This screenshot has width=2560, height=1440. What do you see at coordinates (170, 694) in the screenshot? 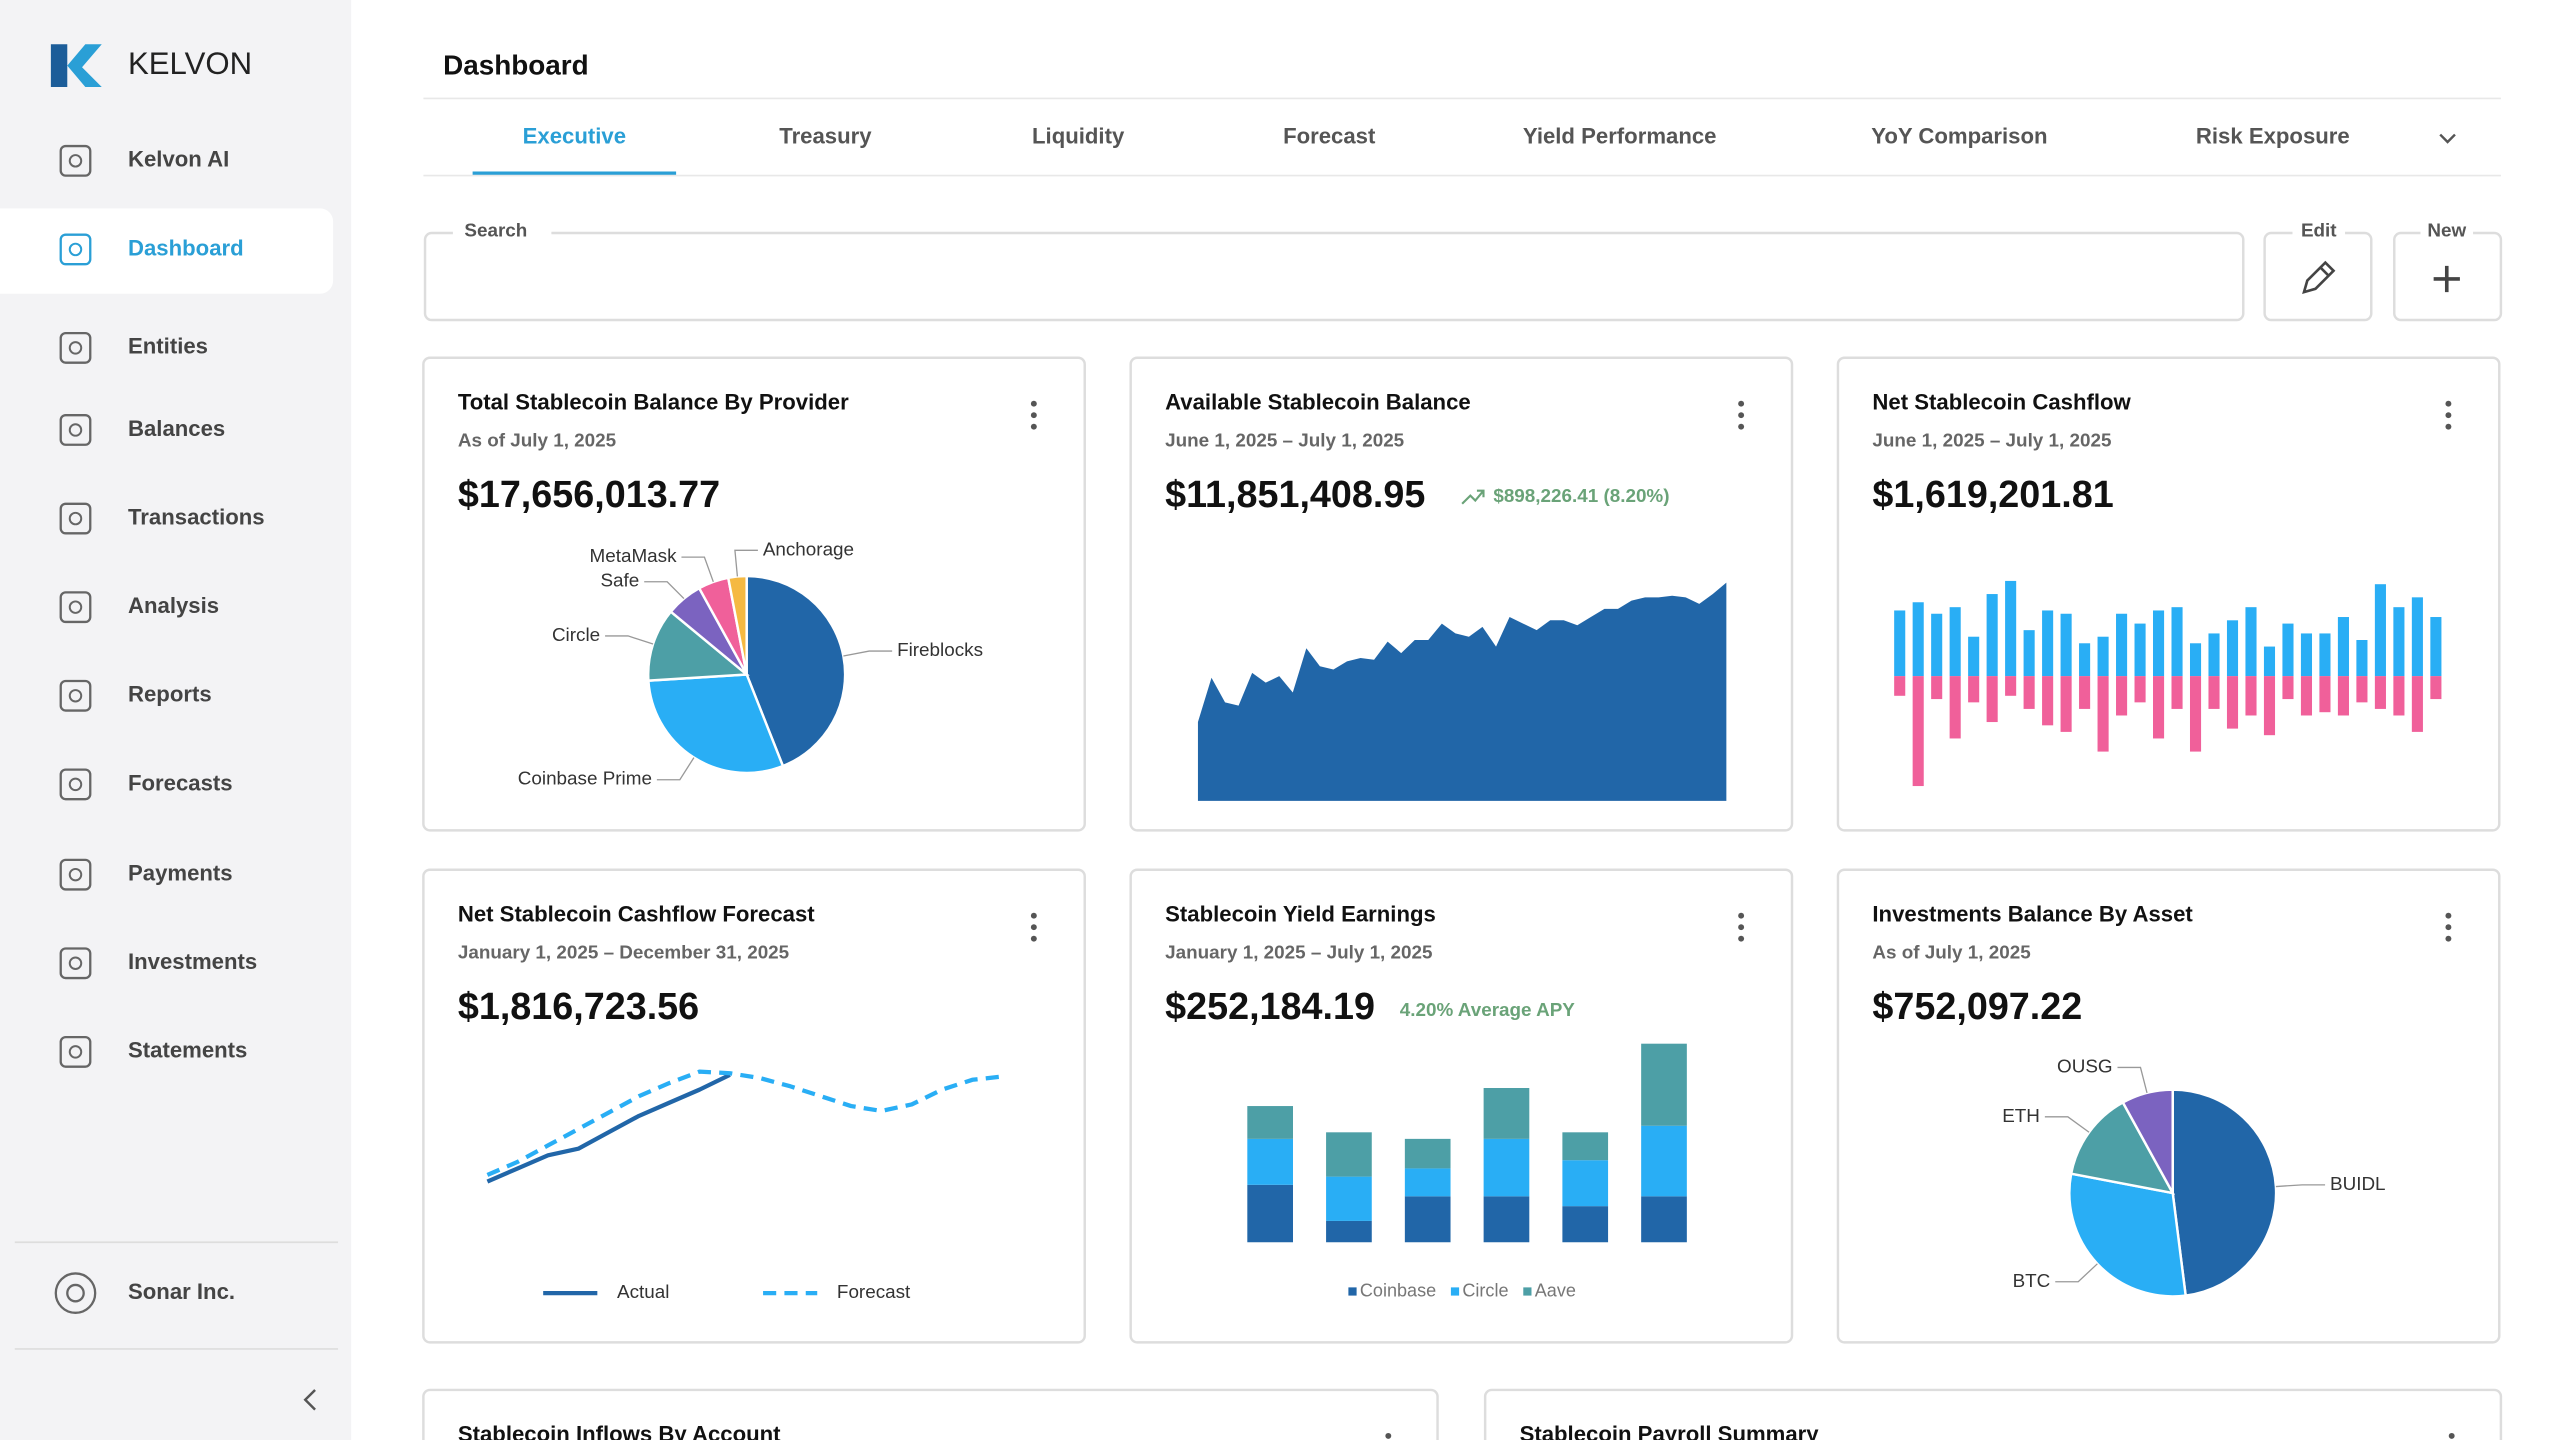
I see `nav-item: Reports` at bounding box center [170, 694].